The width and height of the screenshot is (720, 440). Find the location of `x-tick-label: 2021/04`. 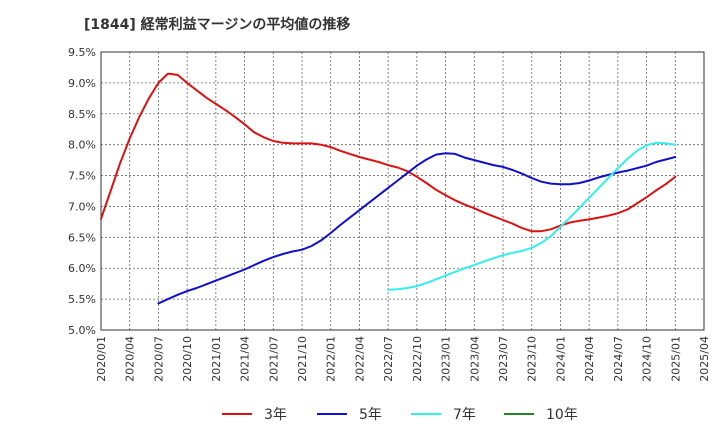

x-tick-label: 2021/04 is located at coordinates (245, 359).